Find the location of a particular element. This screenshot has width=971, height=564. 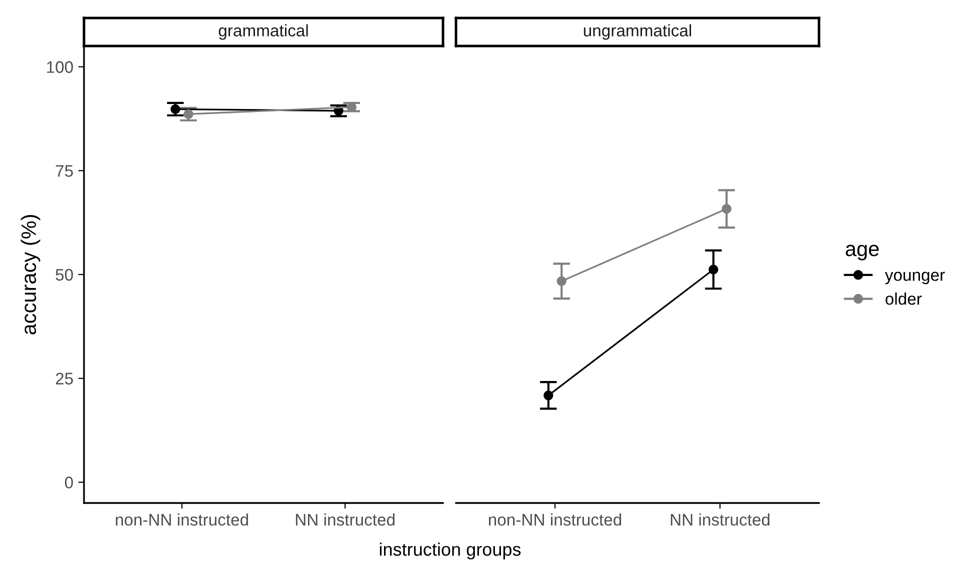

y-axis-title: accuracy (%) is located at coordinates (30, 274).